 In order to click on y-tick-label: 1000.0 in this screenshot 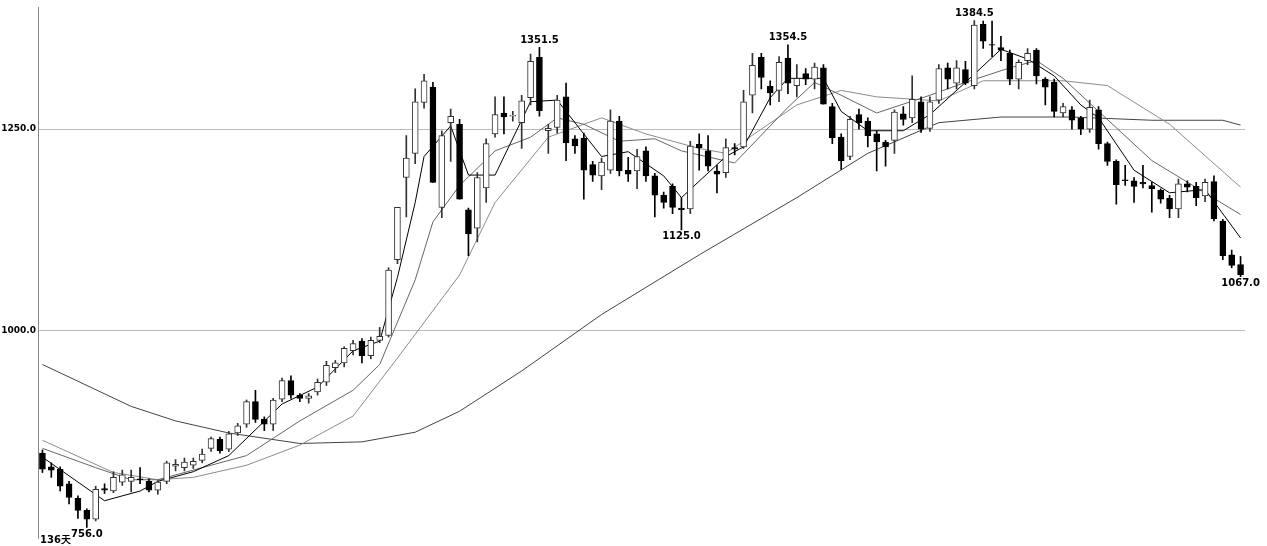, I will do `click(18, 329)`.